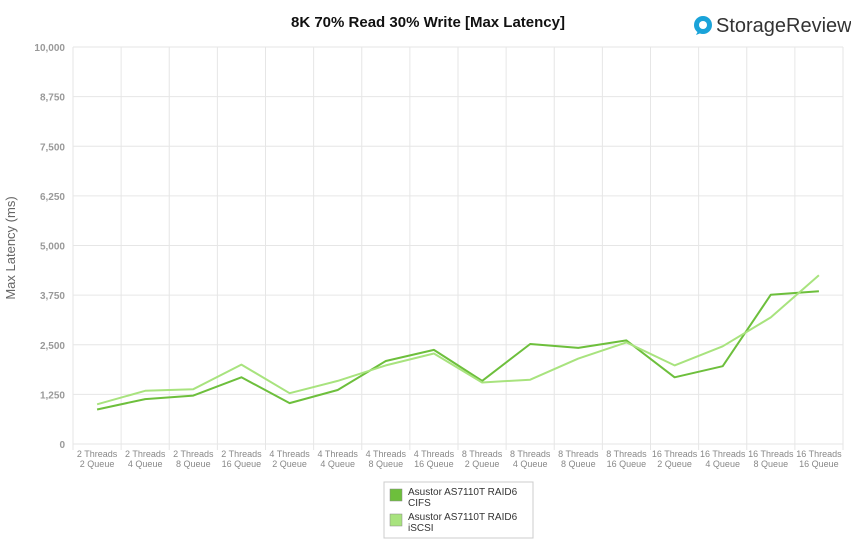 This screenshot has width=851, height=548. Describe the element at coordinates (52, 346) in the screenshot. I see `y-tick-label: 2,500` at that location.